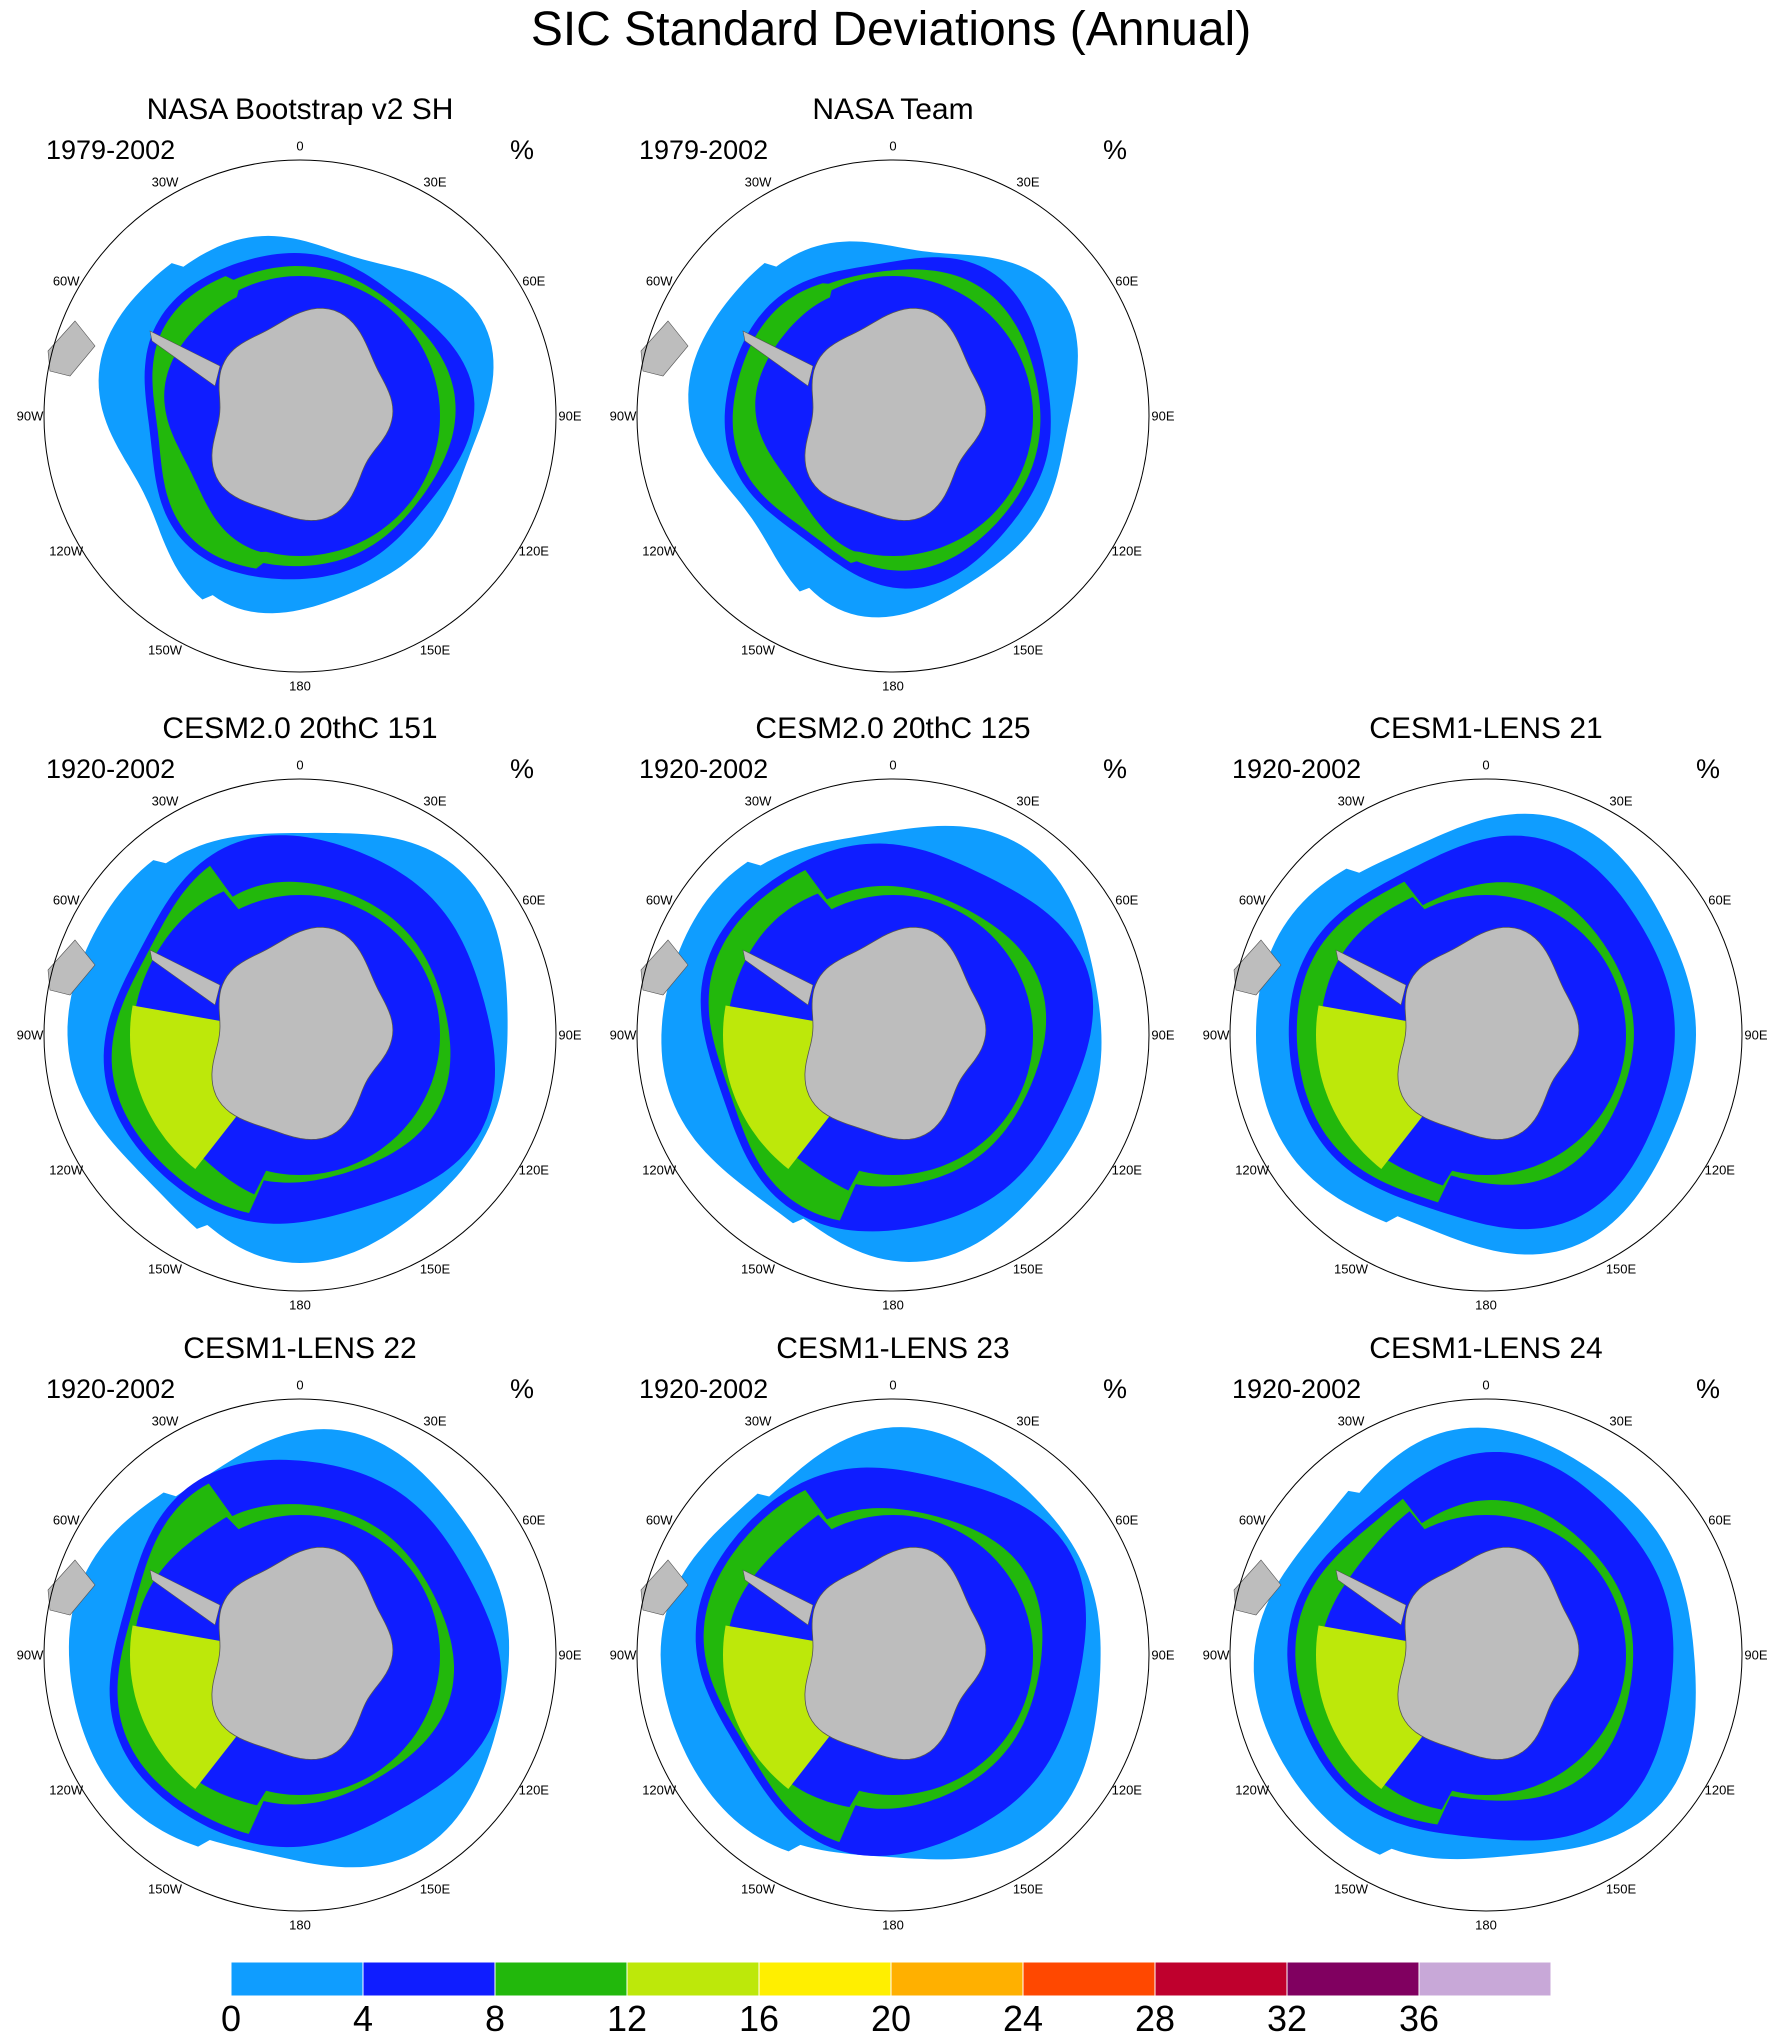 The width and height of the screenshot is (1782, 2043). Describe the element at coordinates (1419, 2018) in the screenshot. I see `colorbar-label: 36` at that location.